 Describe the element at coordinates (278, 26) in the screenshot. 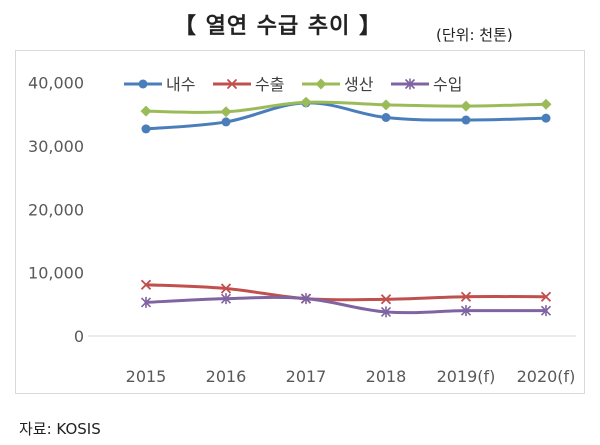

I see `chart-title: 【 열연 수급 추이 】` at that location.